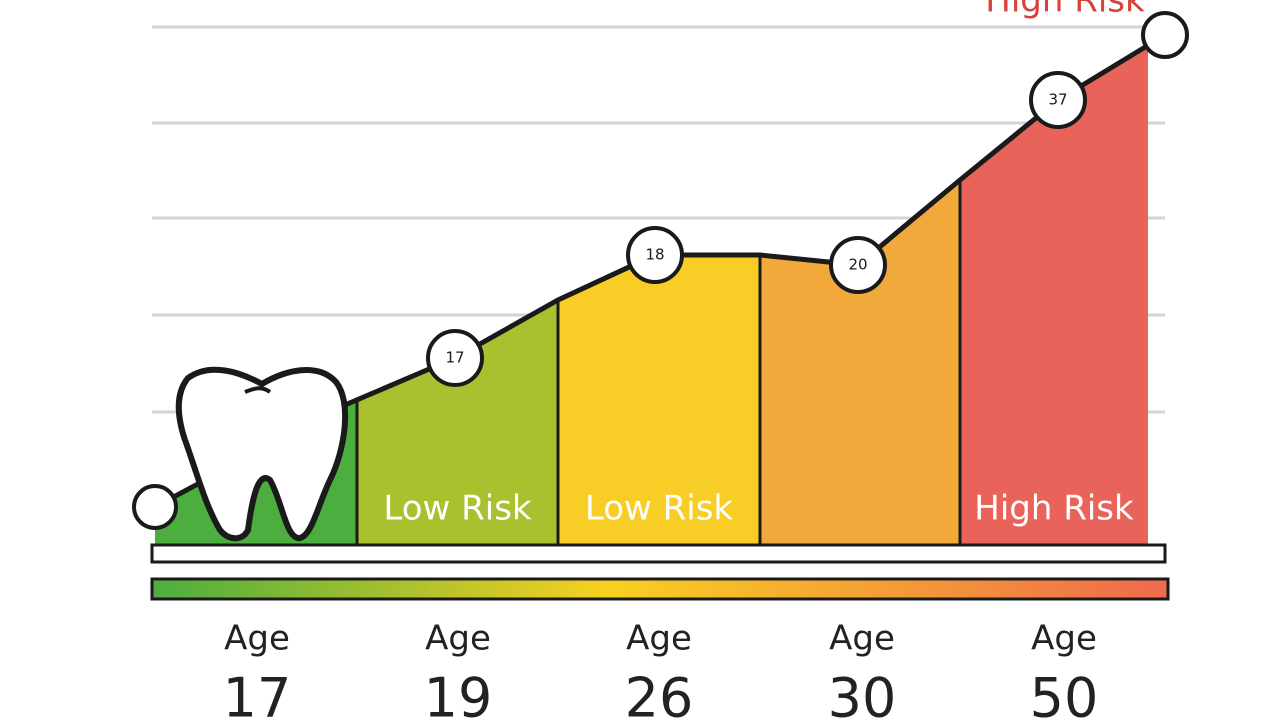 This screenshot has height=720, width=1280. What do you see at coordinates (155, 507) in the screenshot?
I see `start-marker` at bounding box center [155, 507].